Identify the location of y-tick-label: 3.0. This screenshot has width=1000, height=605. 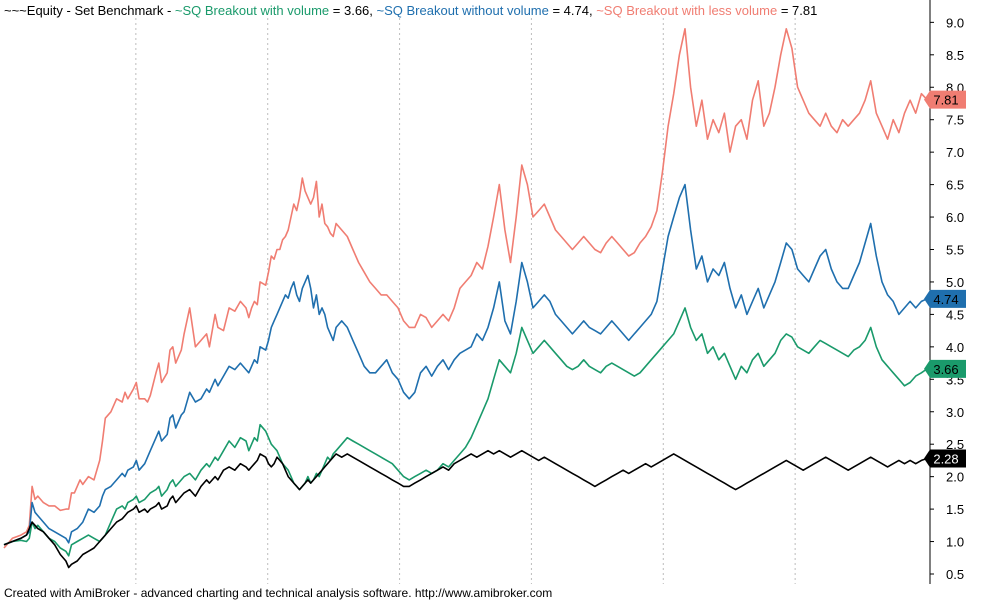
(955, 412).